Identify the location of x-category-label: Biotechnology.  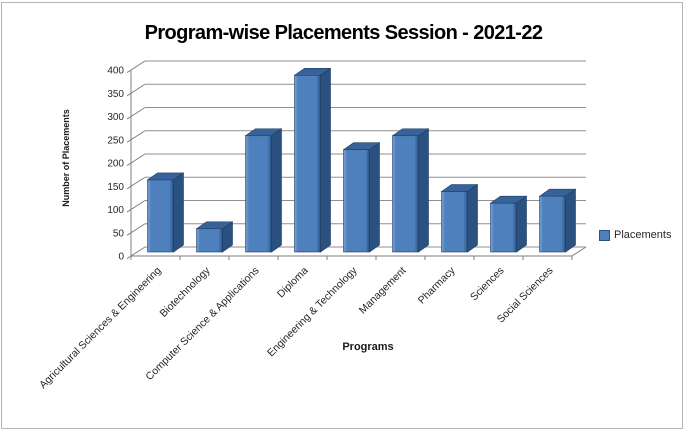
(185, 292).